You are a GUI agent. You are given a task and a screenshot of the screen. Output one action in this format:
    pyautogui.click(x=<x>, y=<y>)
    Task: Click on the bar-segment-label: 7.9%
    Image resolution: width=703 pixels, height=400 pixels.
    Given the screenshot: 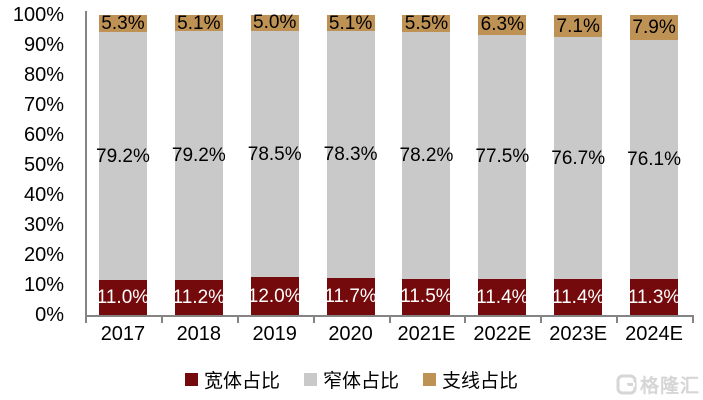 What is the action you would take?
    pyautogui.click(x=654, y=27)
    